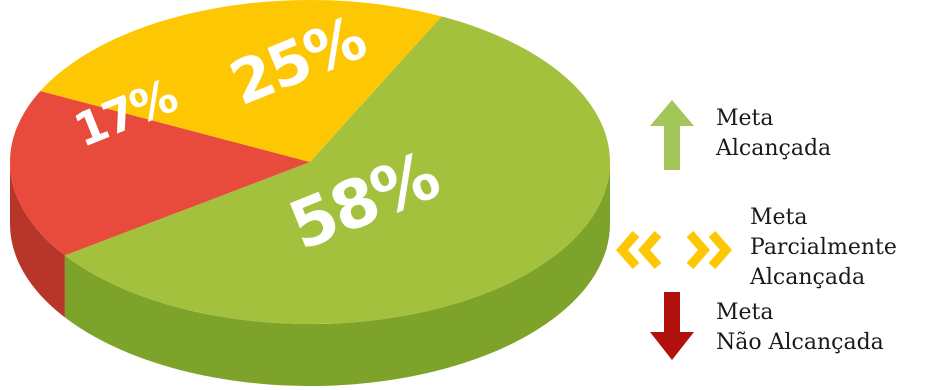  What do you see at coordinates (779, 217) in the screenshot?
I see `legend-partial-line1: Meta` at bounding box center [779, 217].